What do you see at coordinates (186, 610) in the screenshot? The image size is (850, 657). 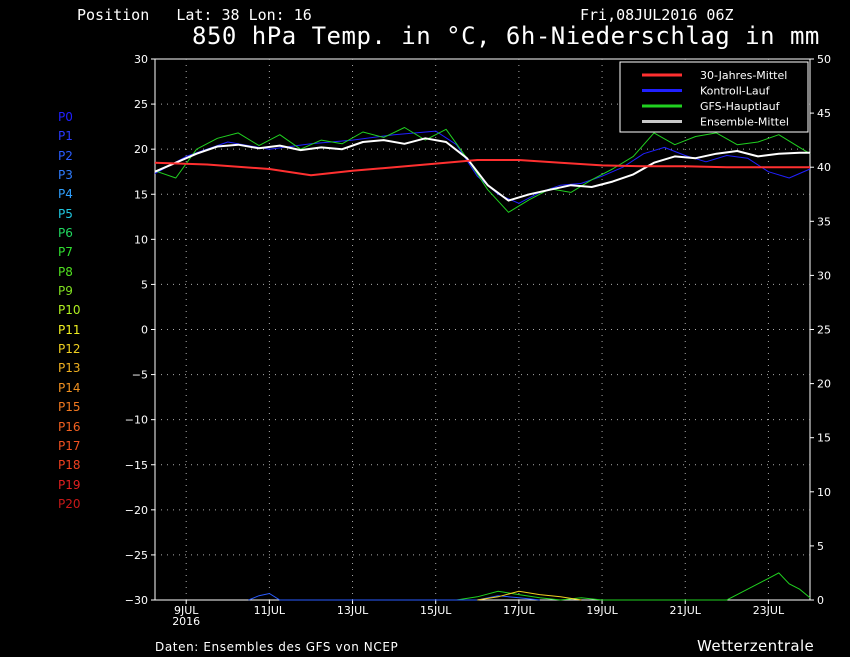 I see `x-tick-label: 9JUL` at bounding box center [186, 610].